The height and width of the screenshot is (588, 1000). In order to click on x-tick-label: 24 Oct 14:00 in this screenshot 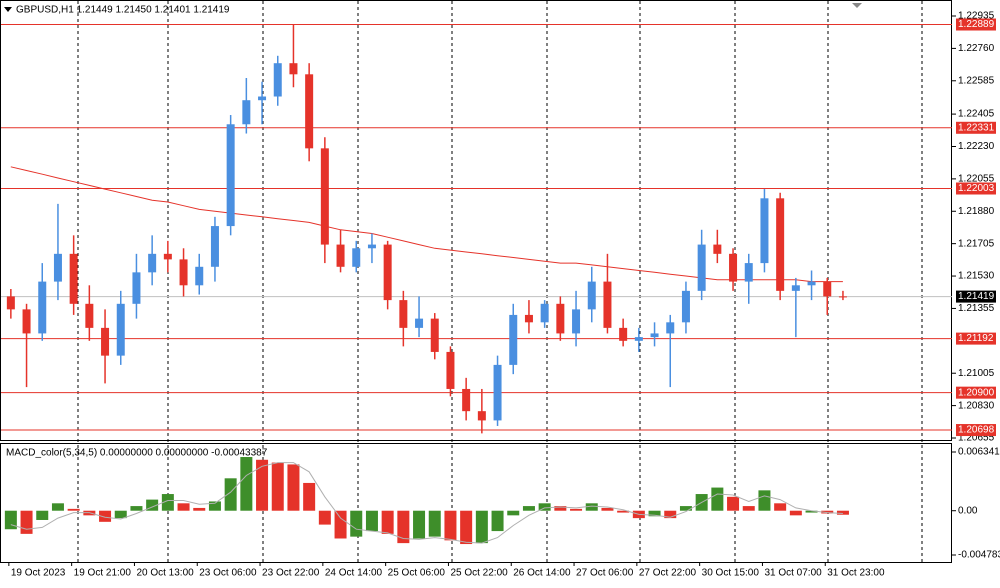, I will do `click(354, 573)`.